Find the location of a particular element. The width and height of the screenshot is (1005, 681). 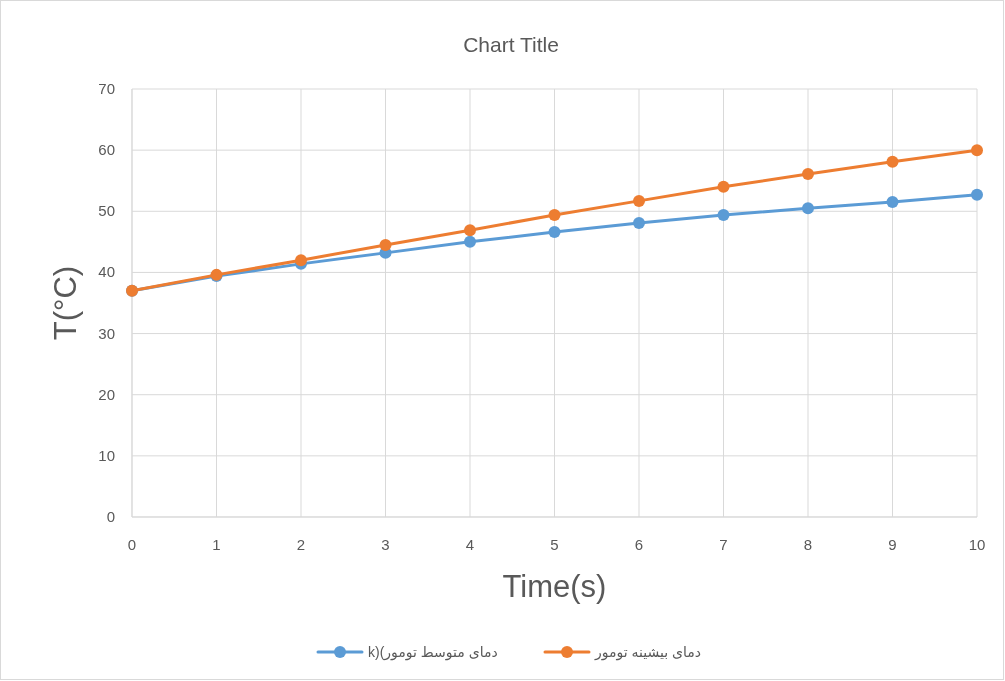

chart-title: Chart Title is located at coordinates (511, 44).